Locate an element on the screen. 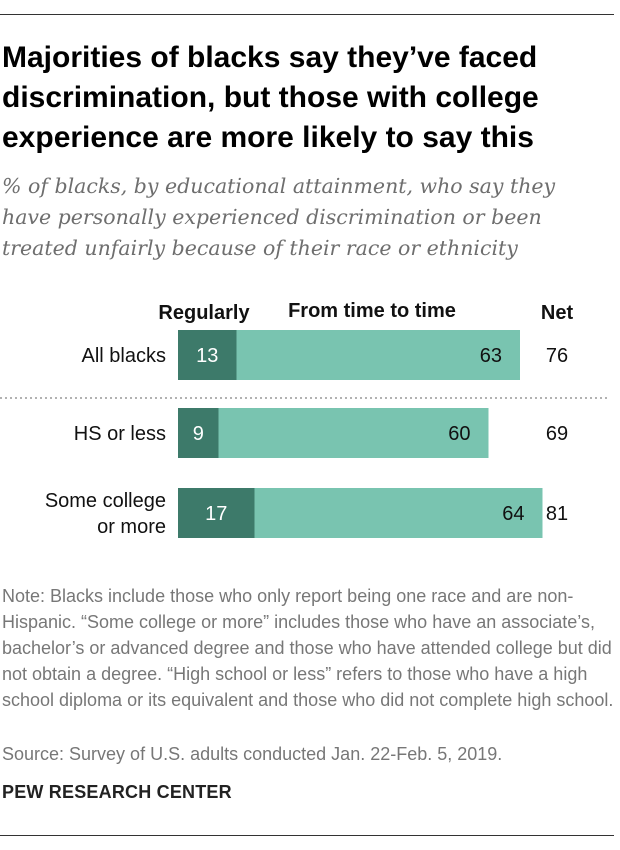 Image resolution: width=620 pixels, height=850 pixels. legend-regularly: Regularly is located at coordinates (204, 313).